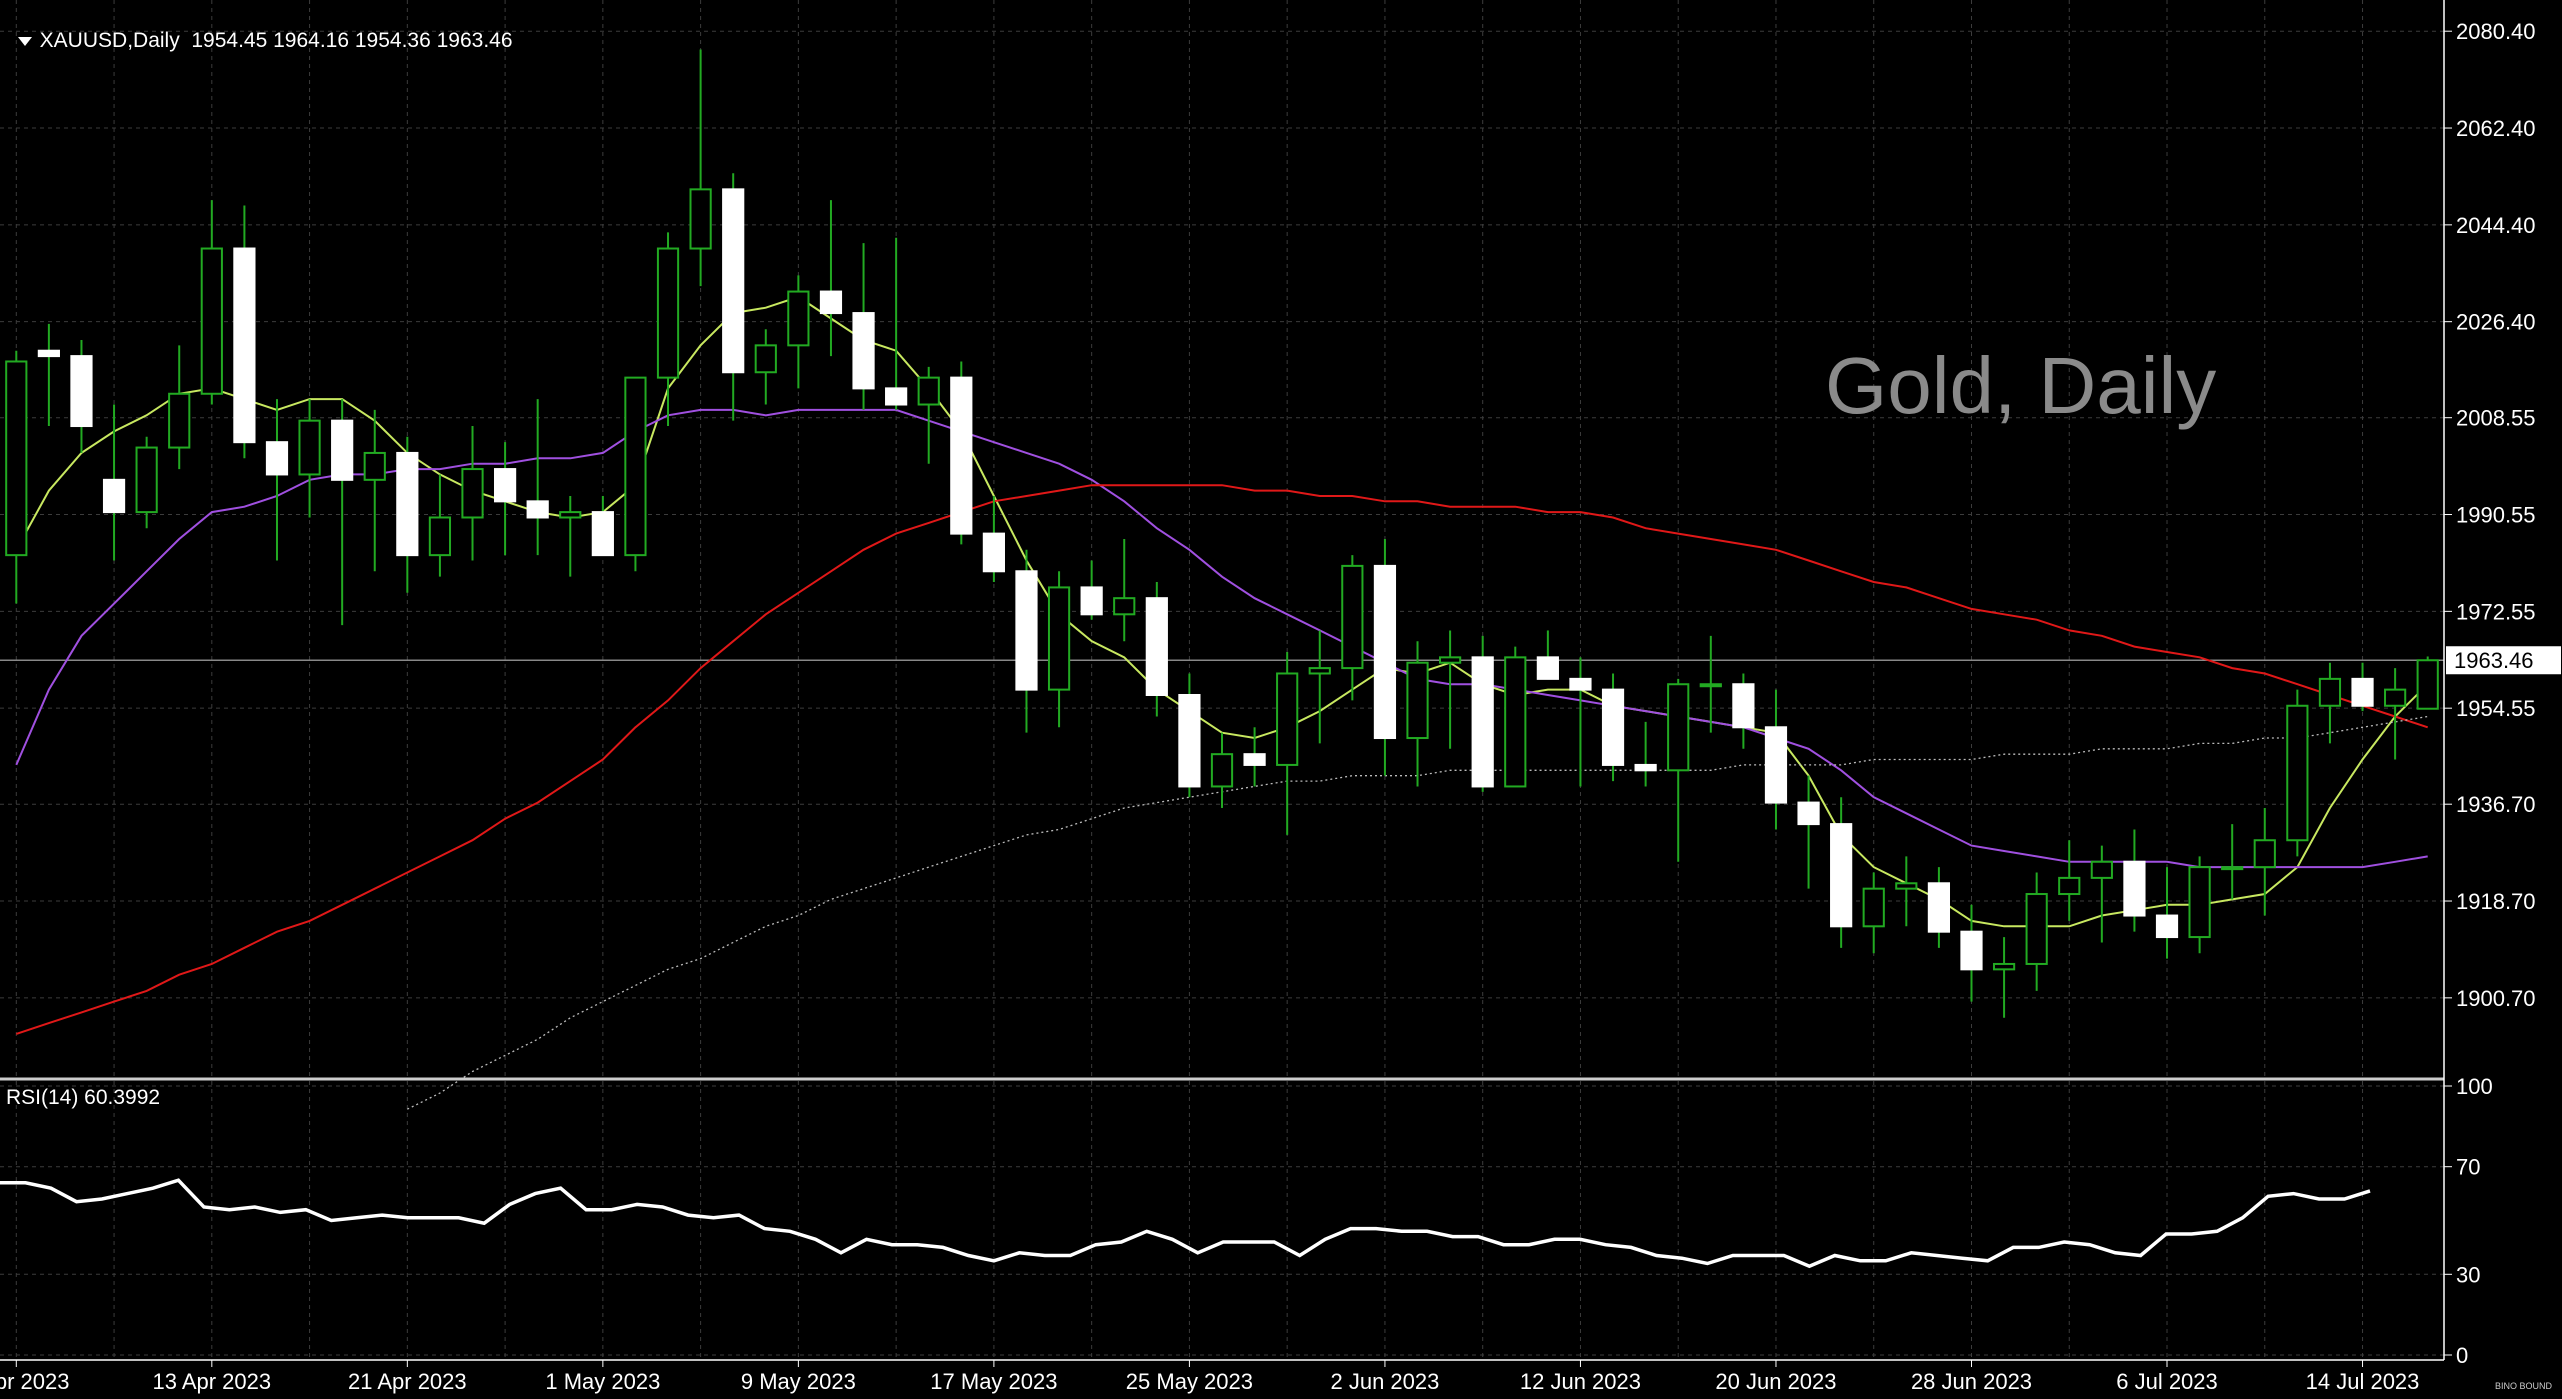  Describe the element at coordinates (2496, 322) in the screenshot. I see `price-tick-label: 2026.40` at that location.